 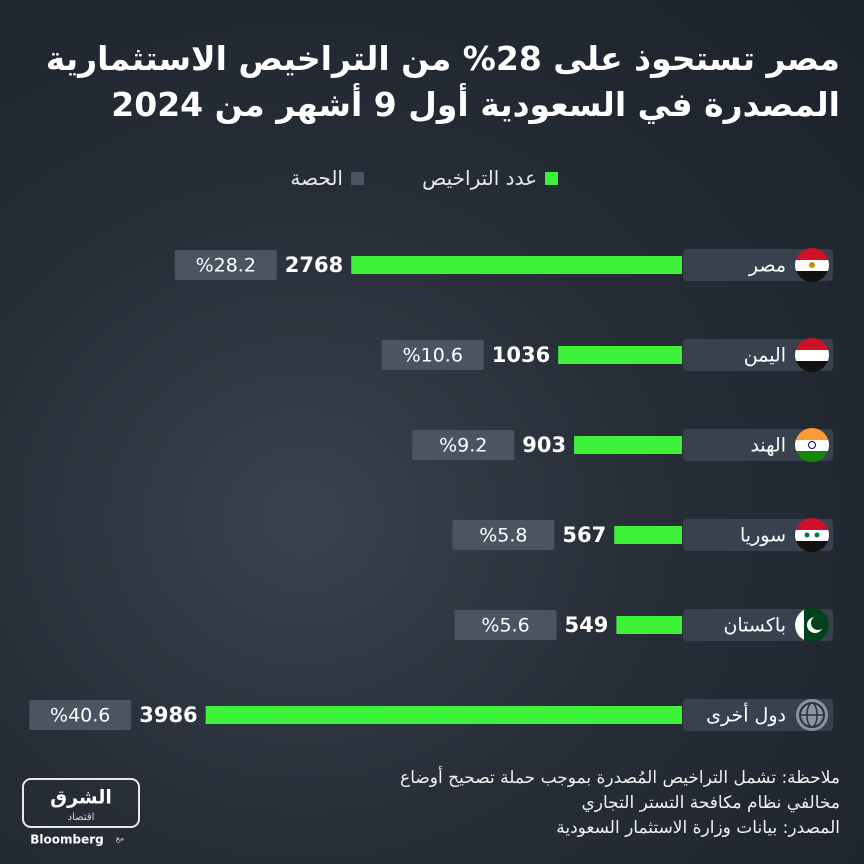 What do you see at coordinates (812, 265) in the screenshot?
I see `flag-egypt` at bounding box center [812, 265].